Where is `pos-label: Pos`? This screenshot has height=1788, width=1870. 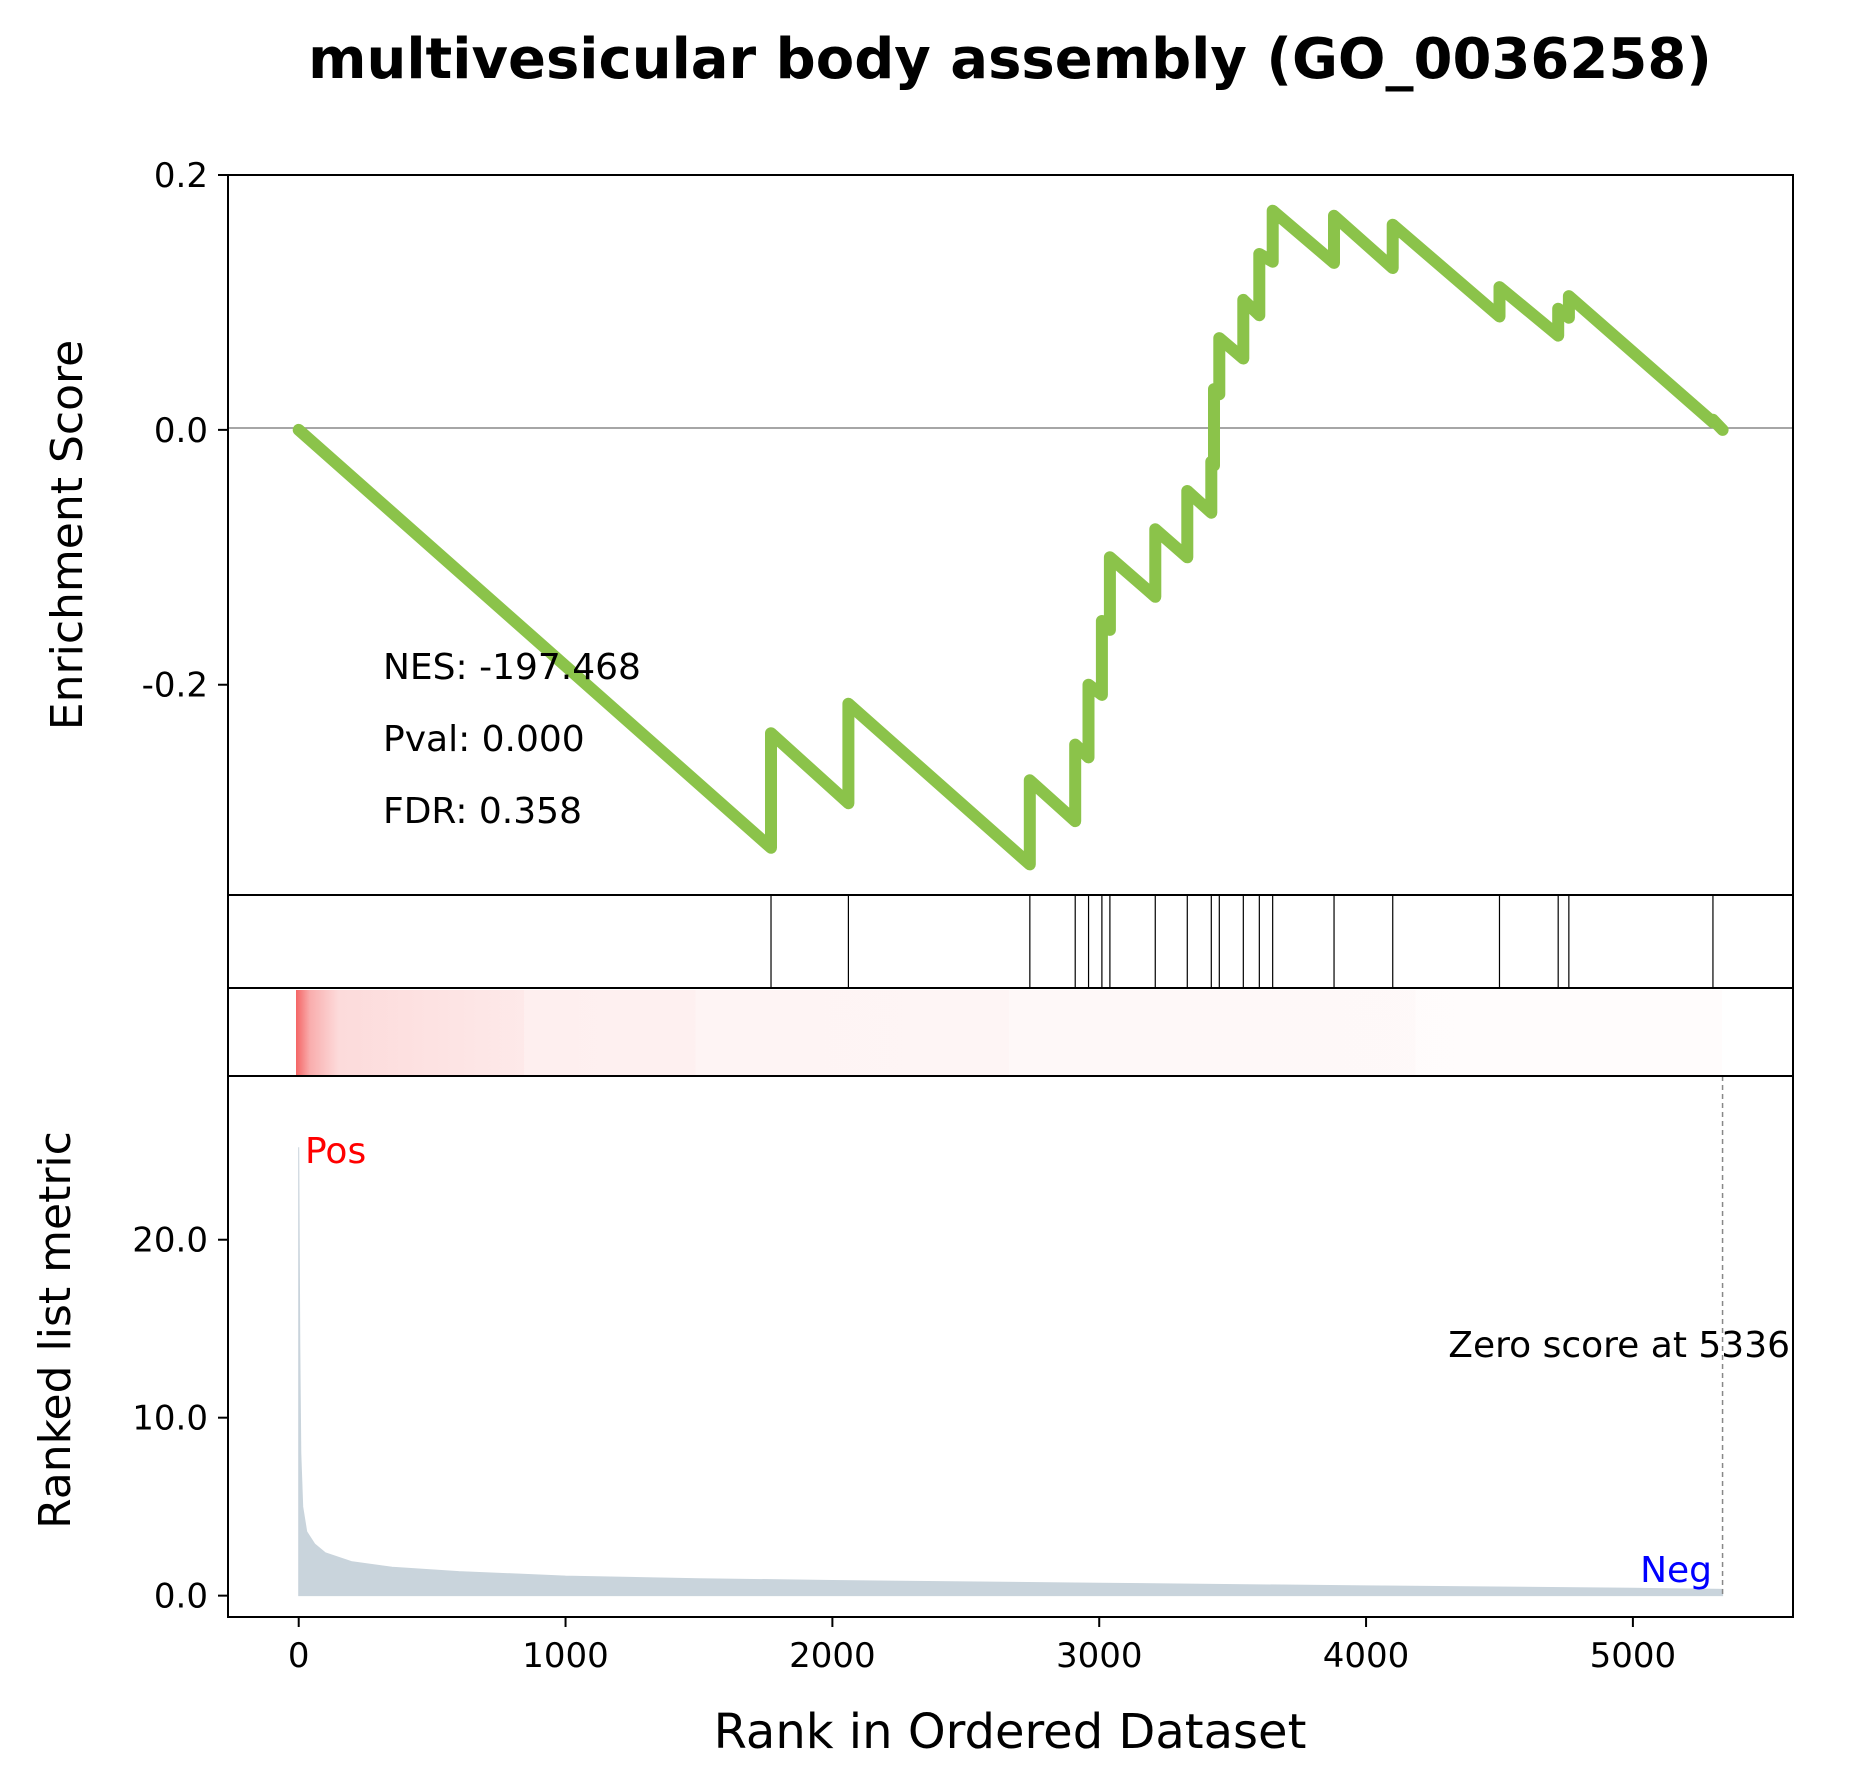
pos-label: Pos is located at coordinates (335, 1151).